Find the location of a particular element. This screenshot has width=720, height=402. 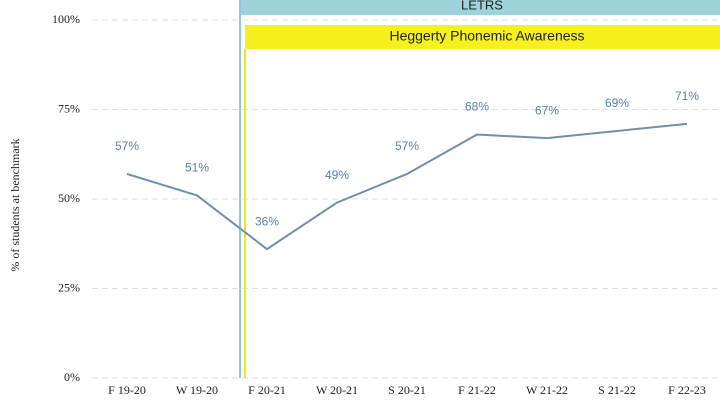

y-tick-label: 0% is located at coordinates (72, 377).